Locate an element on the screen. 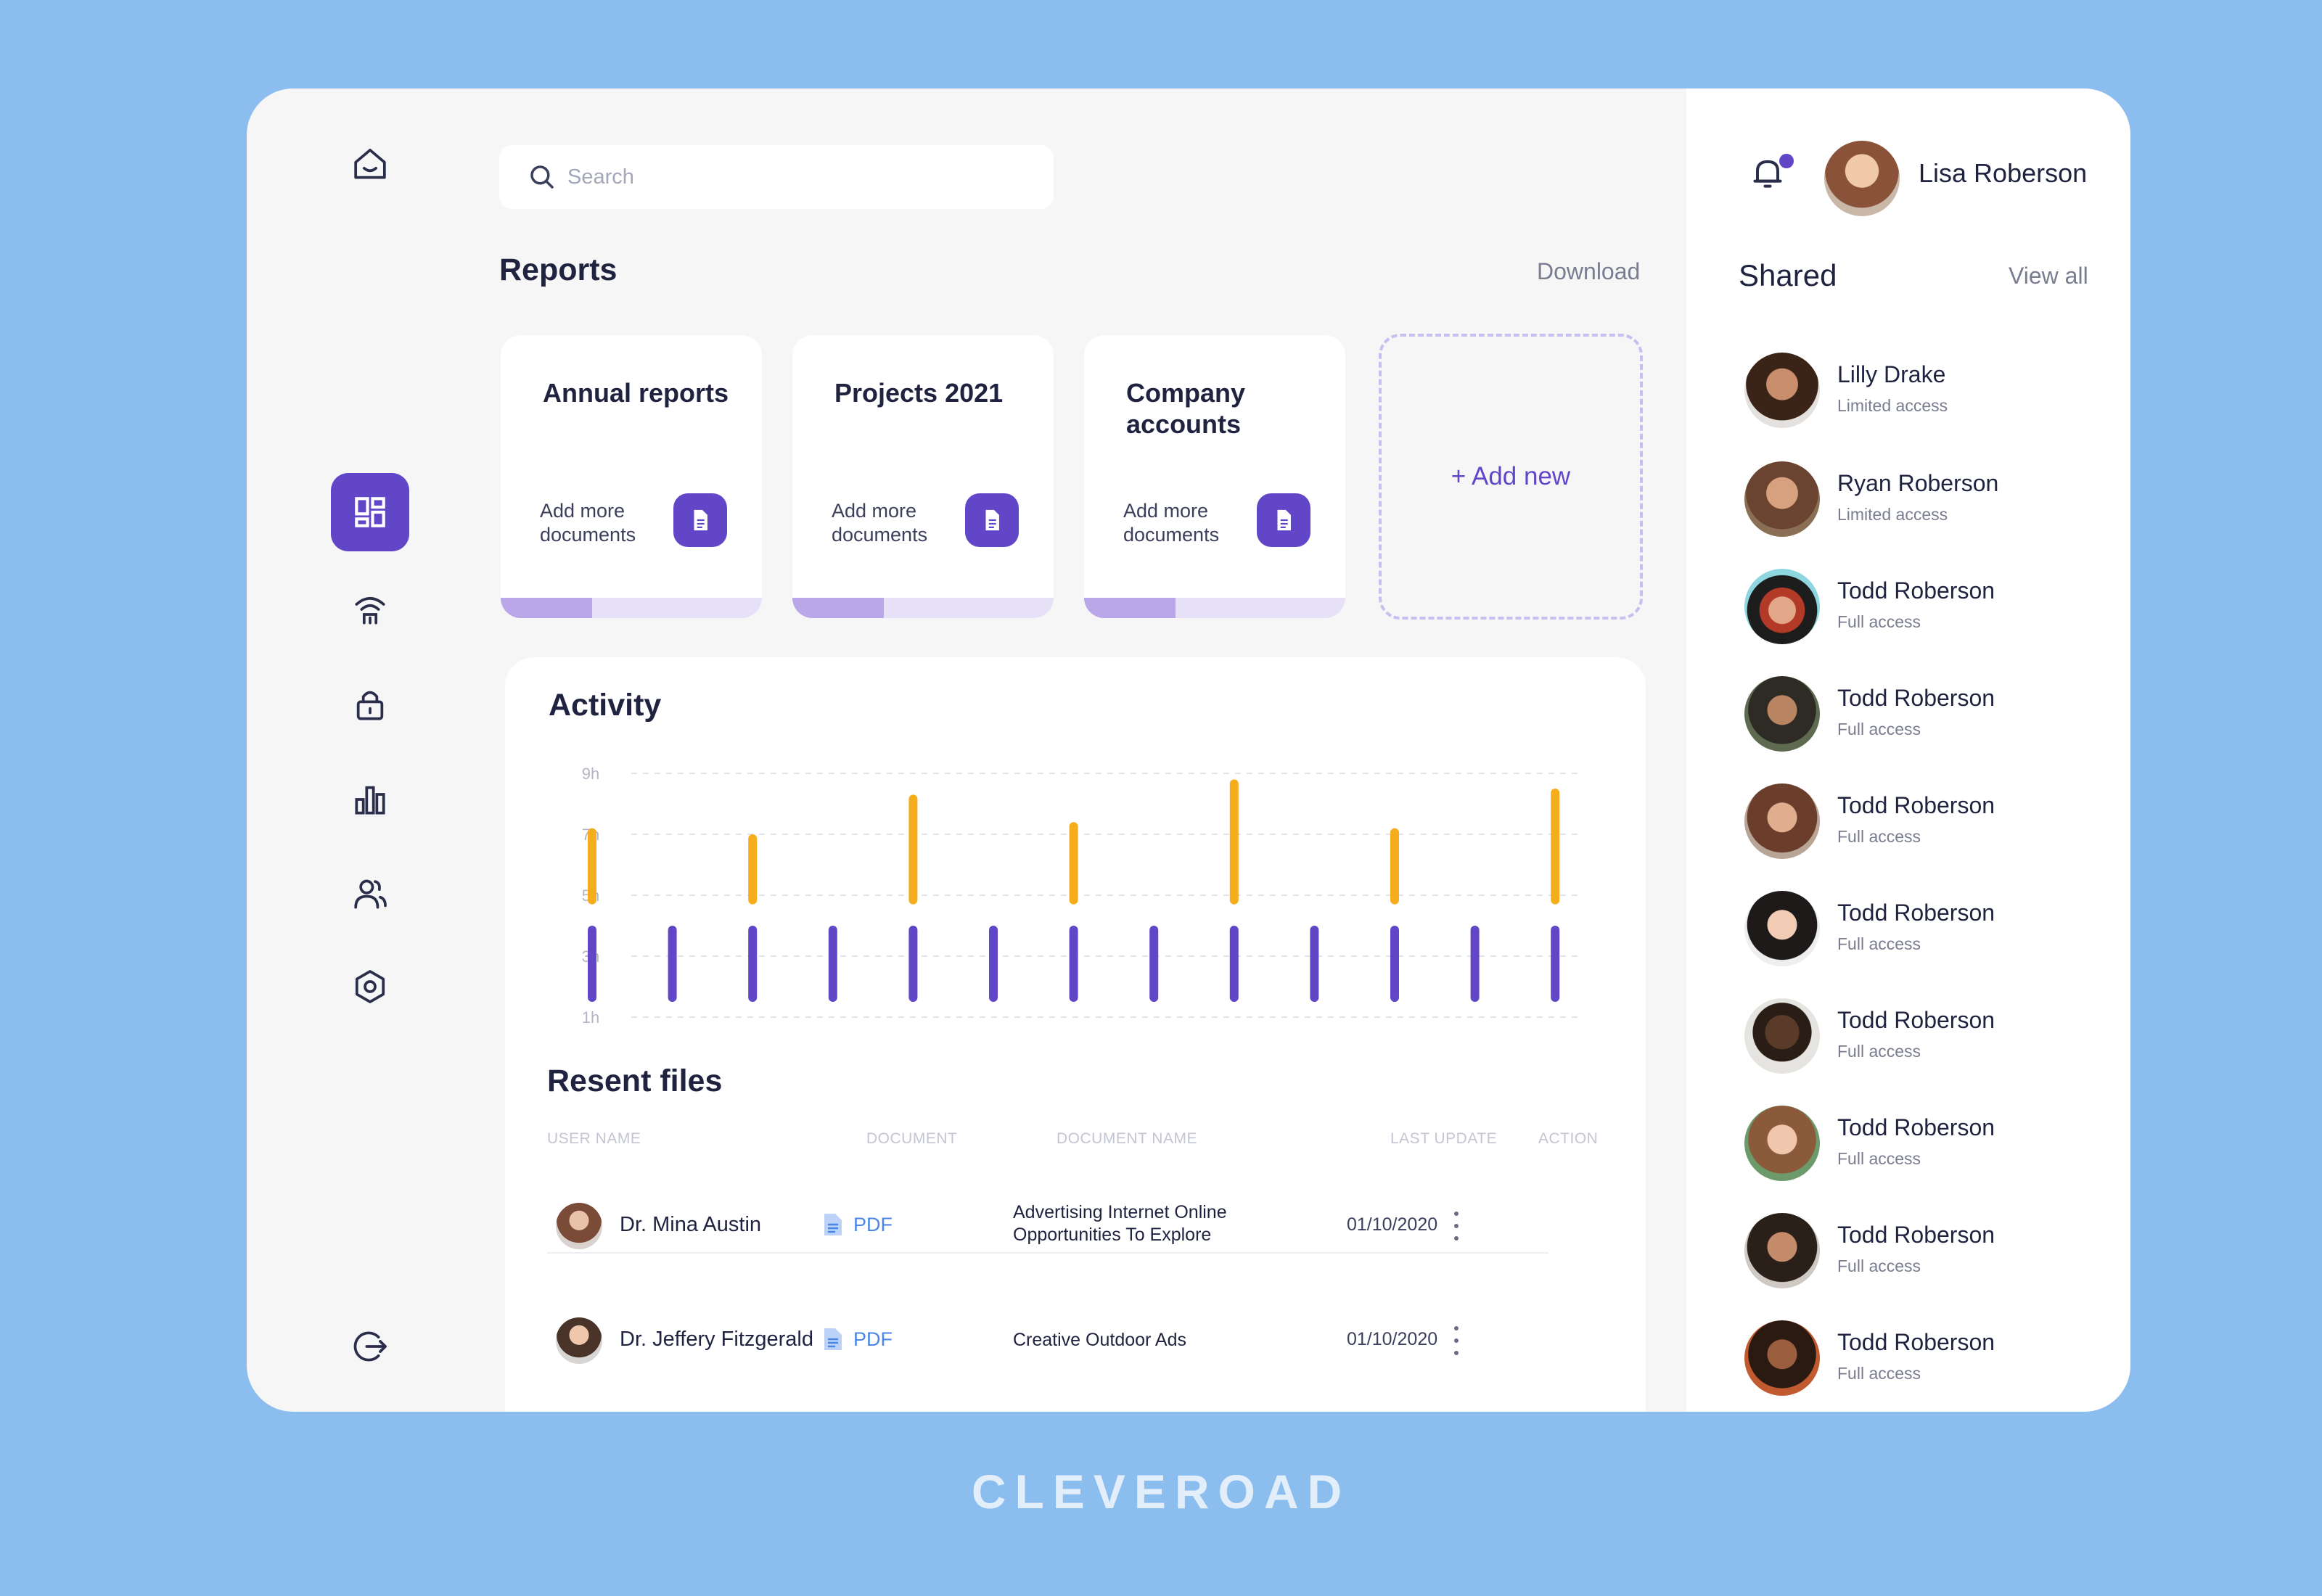 The image size is (2322, 1596). row-divider is located at coordinates (1047, 1253).